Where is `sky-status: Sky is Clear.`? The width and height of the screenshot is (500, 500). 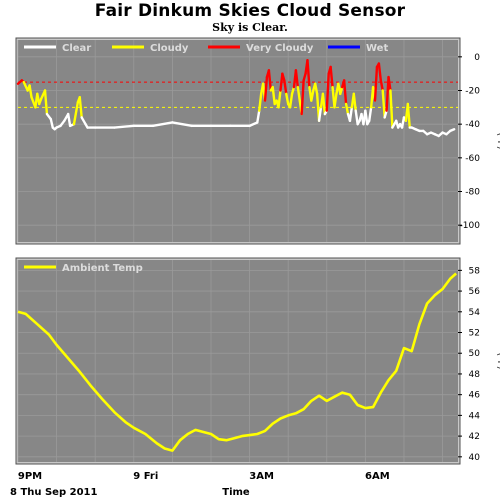
sky-status: Sky is Clear. is located at coordinates (250, 27).